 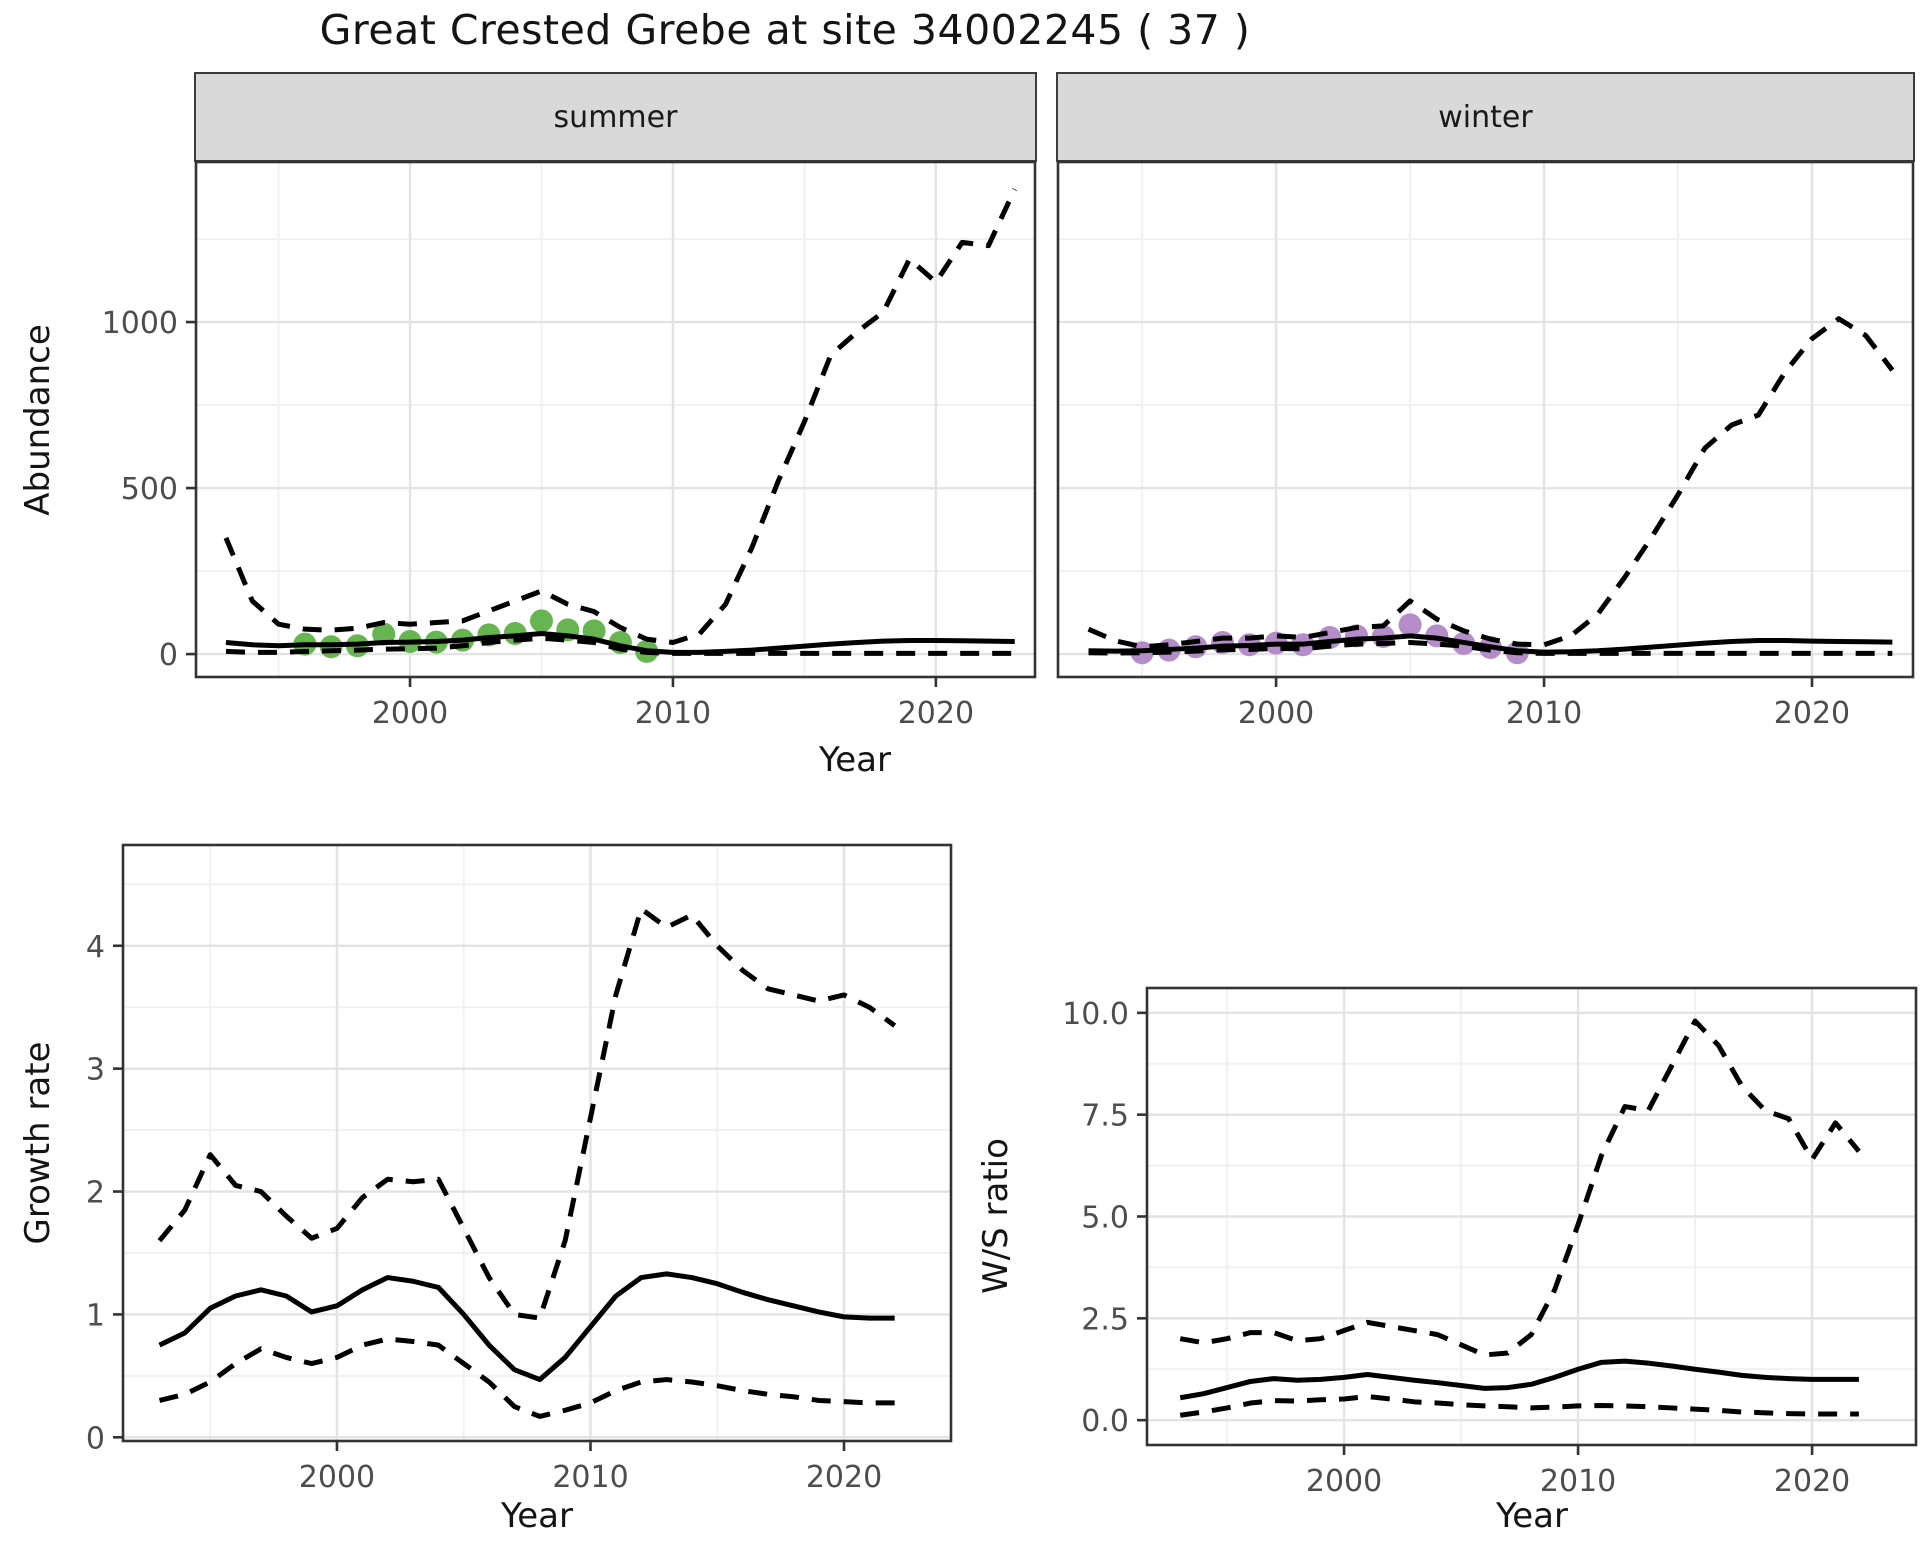 I want to click on facet-strip-winter-label: winter, so click(x=1485, y=117).